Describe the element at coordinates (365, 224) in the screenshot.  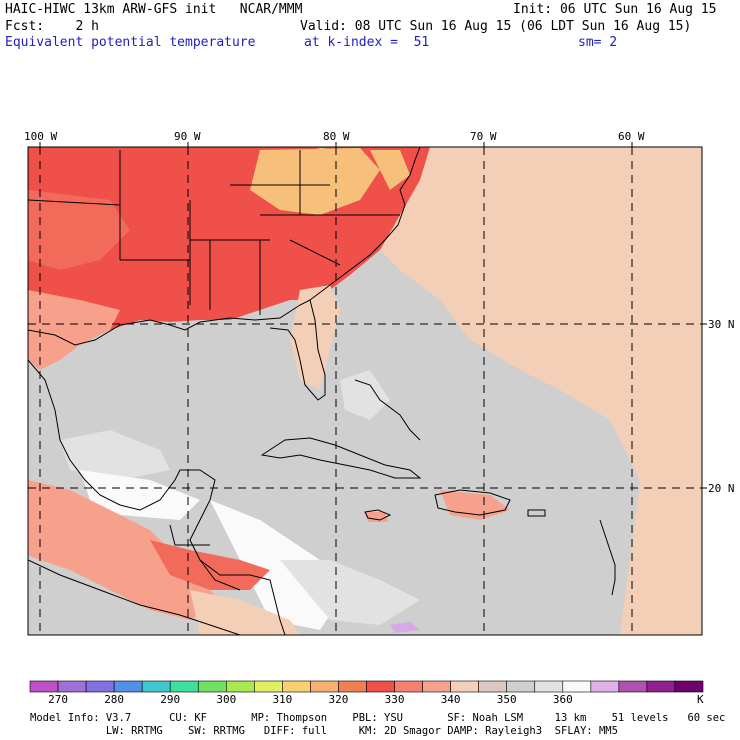
I see `us-east-coast` at that location.